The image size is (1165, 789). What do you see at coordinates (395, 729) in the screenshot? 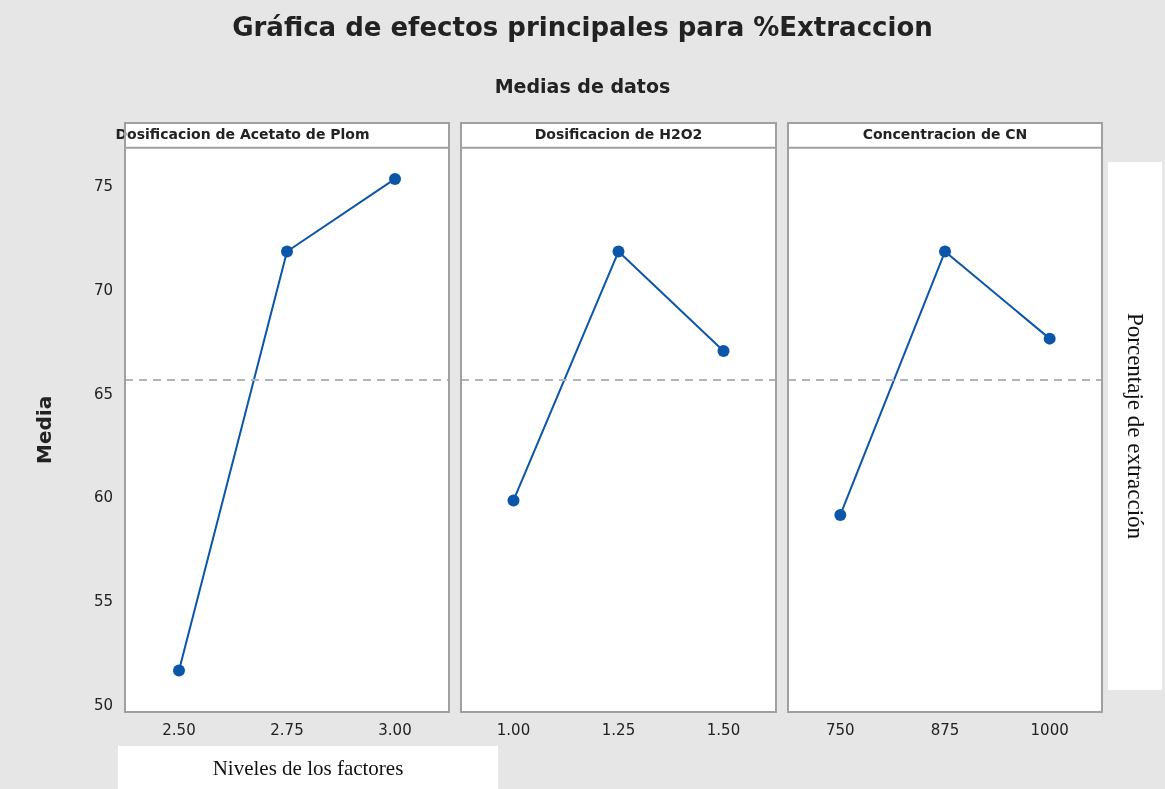
I see `x-tick-label: 3.00` at bounding box center [395, 729].